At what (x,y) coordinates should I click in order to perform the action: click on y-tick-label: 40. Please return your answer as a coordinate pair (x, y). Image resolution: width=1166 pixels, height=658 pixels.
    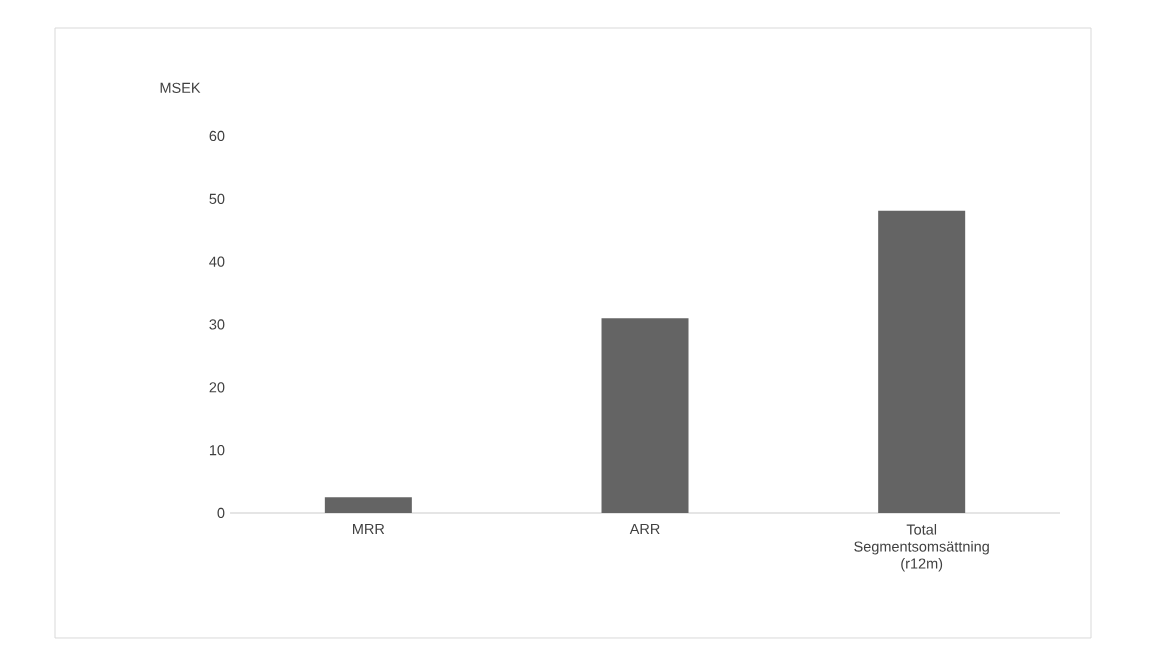
    Looking at the image, I should click on (217, 261).